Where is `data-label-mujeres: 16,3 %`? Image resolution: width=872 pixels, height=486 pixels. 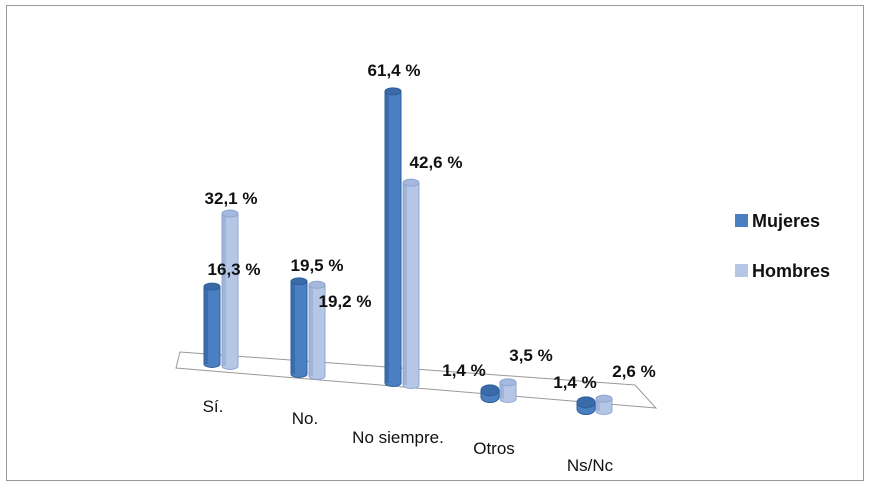 data-label-mujeres: 16,3 % is located at coordinates (234, 269).